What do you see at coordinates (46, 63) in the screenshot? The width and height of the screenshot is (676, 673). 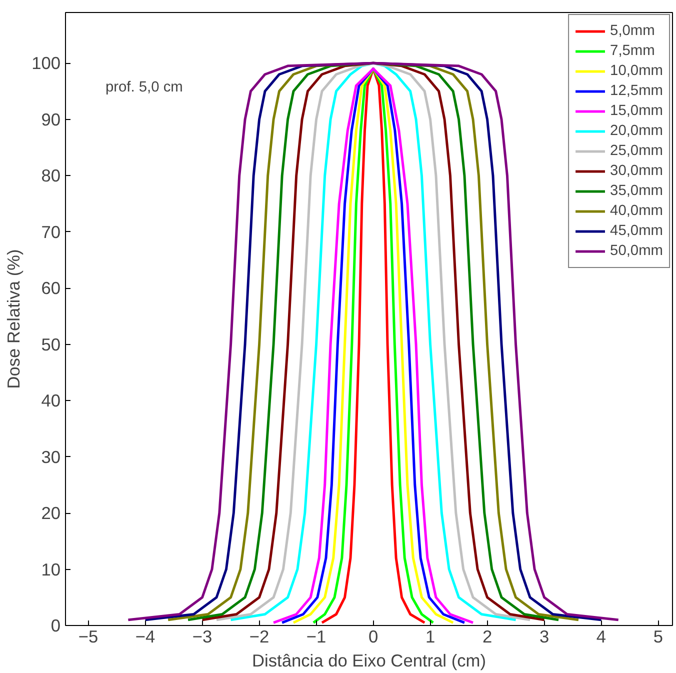 I see `y-tick-label: 100` at bounding box center [46, 63].